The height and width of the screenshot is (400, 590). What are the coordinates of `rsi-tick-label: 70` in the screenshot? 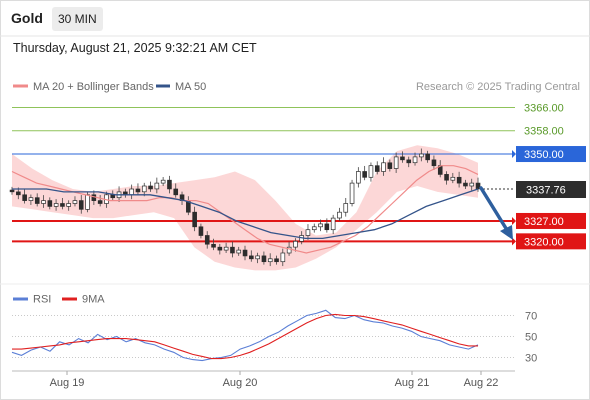 It's located at (531, 317).